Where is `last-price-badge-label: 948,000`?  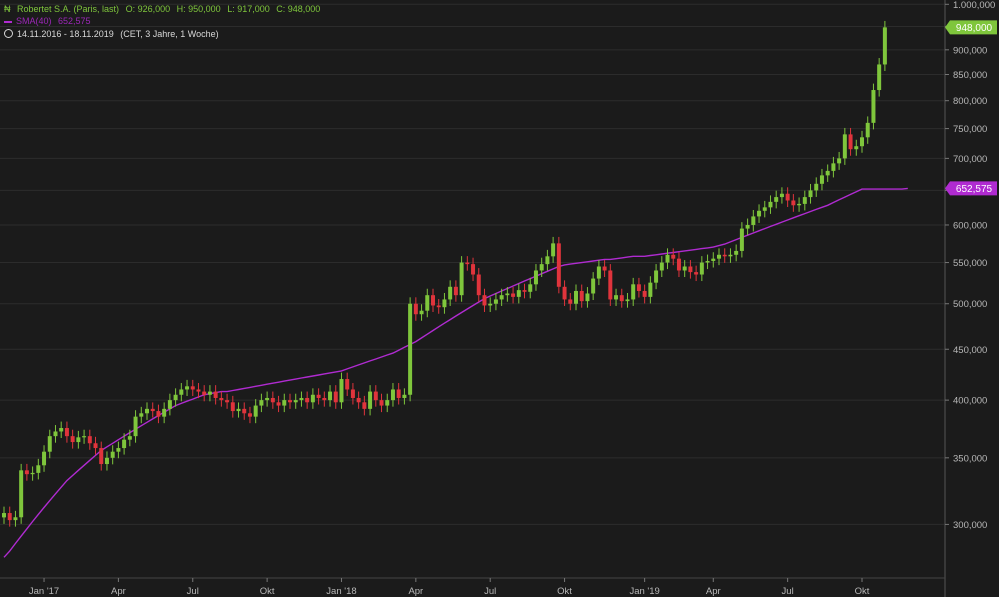 last-price-badge-label: 948,000 is located at coordinates (974, 28).